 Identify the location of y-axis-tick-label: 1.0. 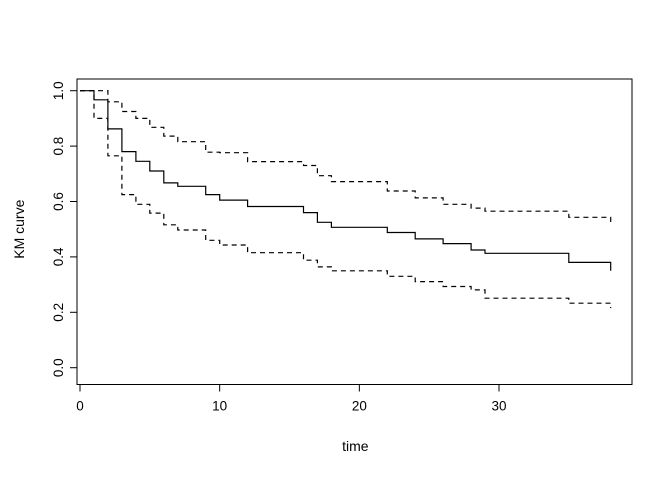
(58, 90).